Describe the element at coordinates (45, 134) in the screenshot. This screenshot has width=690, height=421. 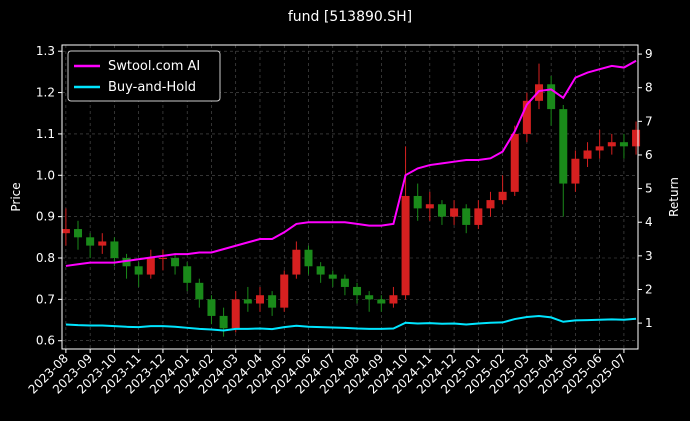
I see `y-tick-label: 1.1` at that location.